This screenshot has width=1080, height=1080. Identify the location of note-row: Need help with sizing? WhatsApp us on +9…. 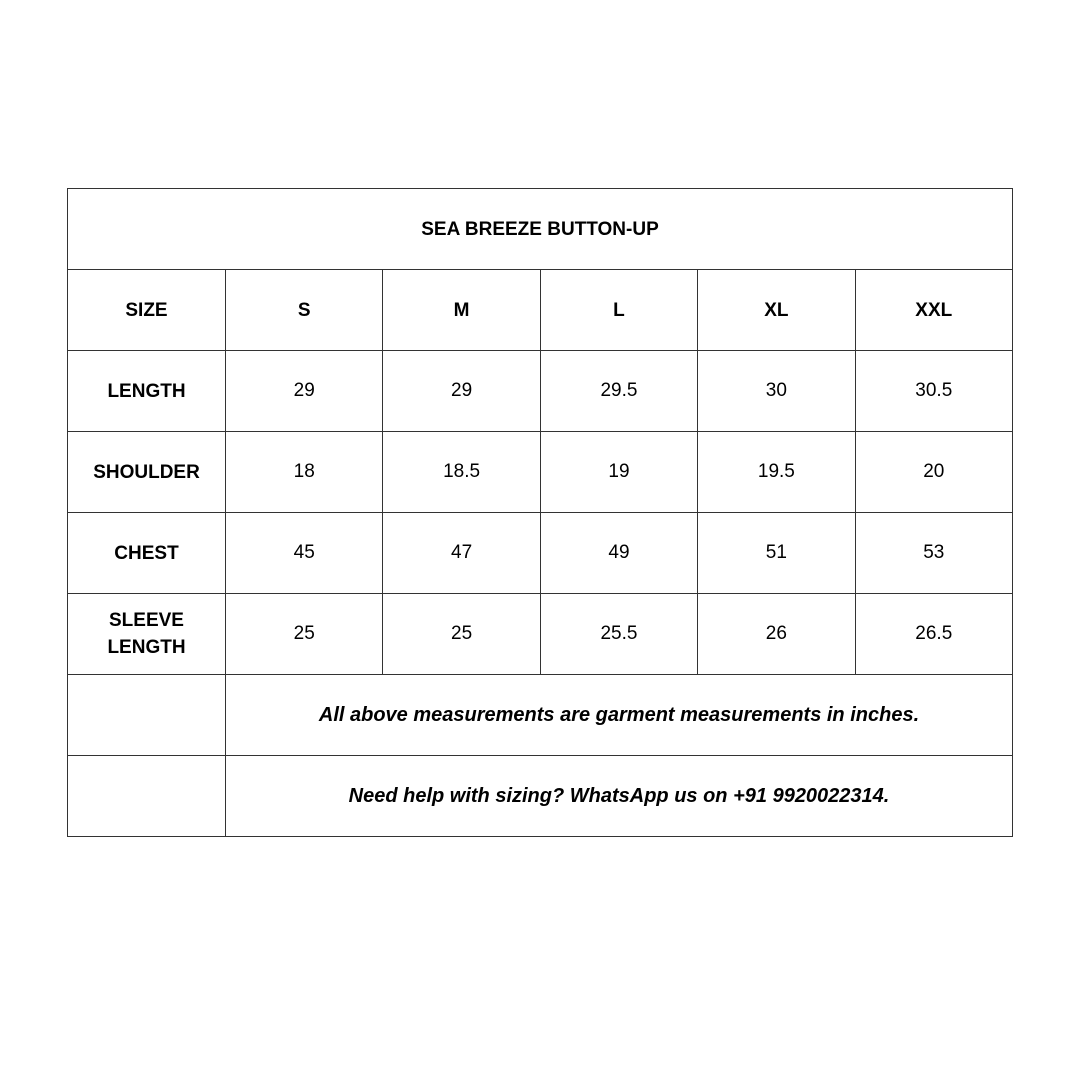
(540, 796).